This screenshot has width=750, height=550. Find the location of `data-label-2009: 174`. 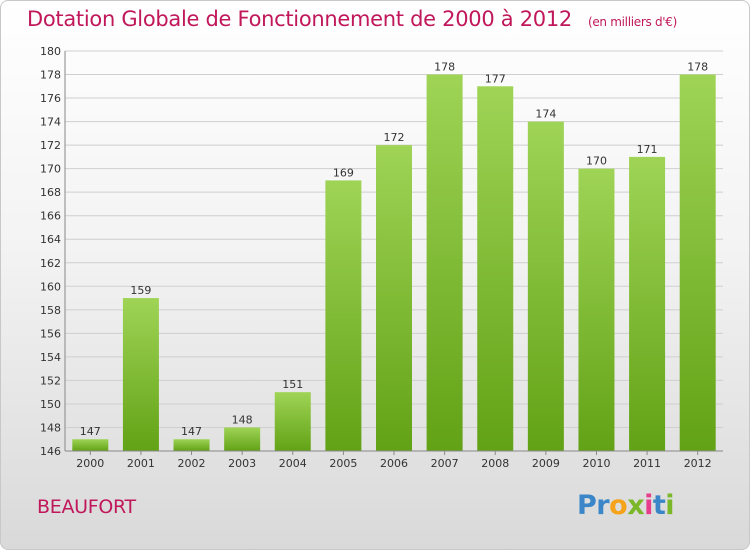

data-label-2009: 174 is located at coordinates (545, 114).